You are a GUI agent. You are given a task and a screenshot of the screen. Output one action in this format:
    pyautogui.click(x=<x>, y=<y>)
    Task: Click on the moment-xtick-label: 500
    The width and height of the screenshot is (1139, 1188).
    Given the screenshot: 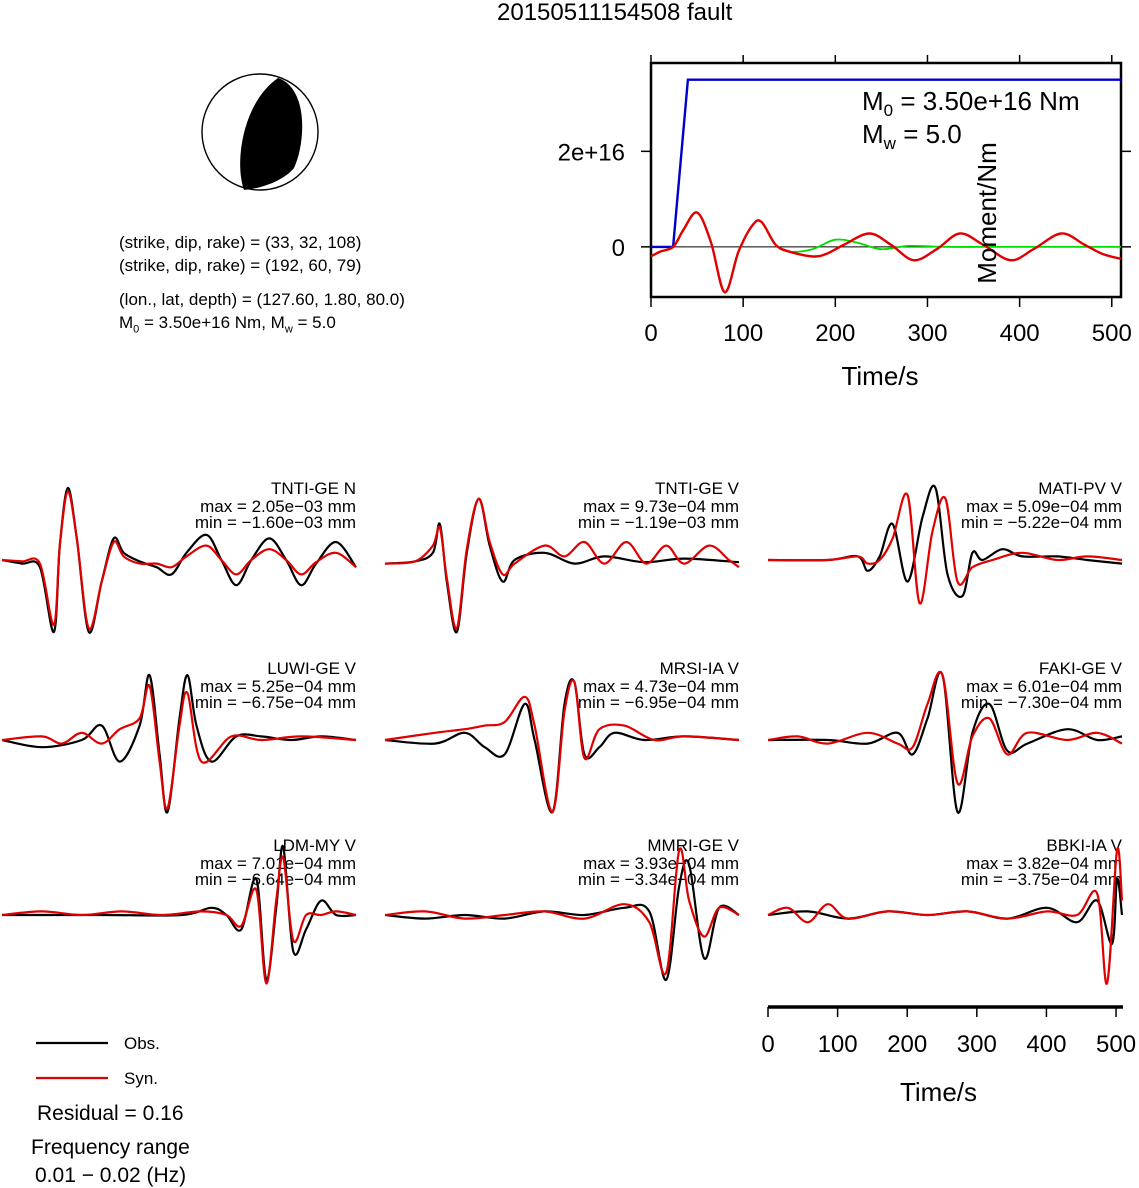 What is the action you would take?
    pyautogui.click(x=1112, y=333)
    